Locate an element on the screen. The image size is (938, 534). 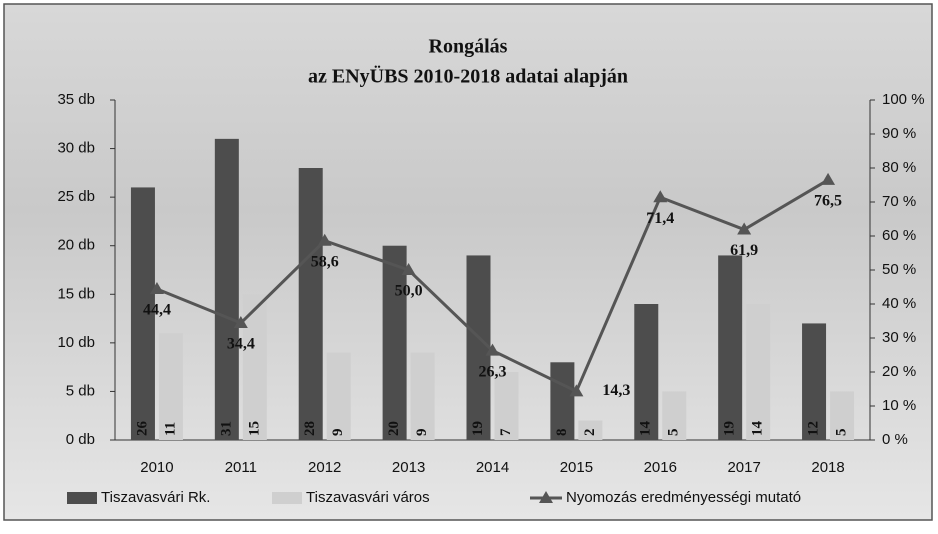
y-tick-label: 5 db is located at coordinates (80, 390).